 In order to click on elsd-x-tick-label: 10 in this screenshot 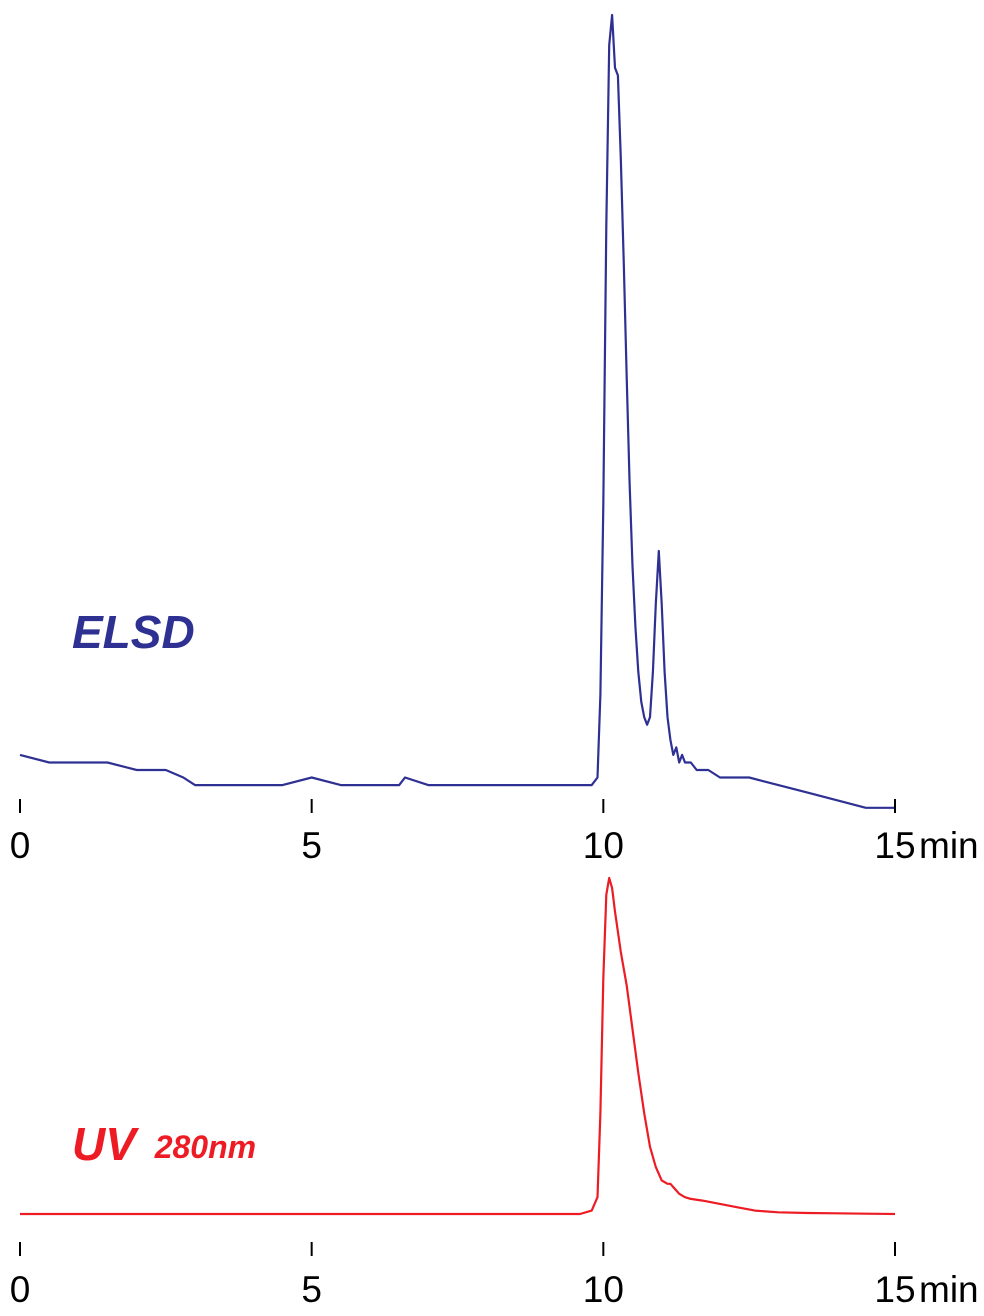, I will do `click(603, 845)`.